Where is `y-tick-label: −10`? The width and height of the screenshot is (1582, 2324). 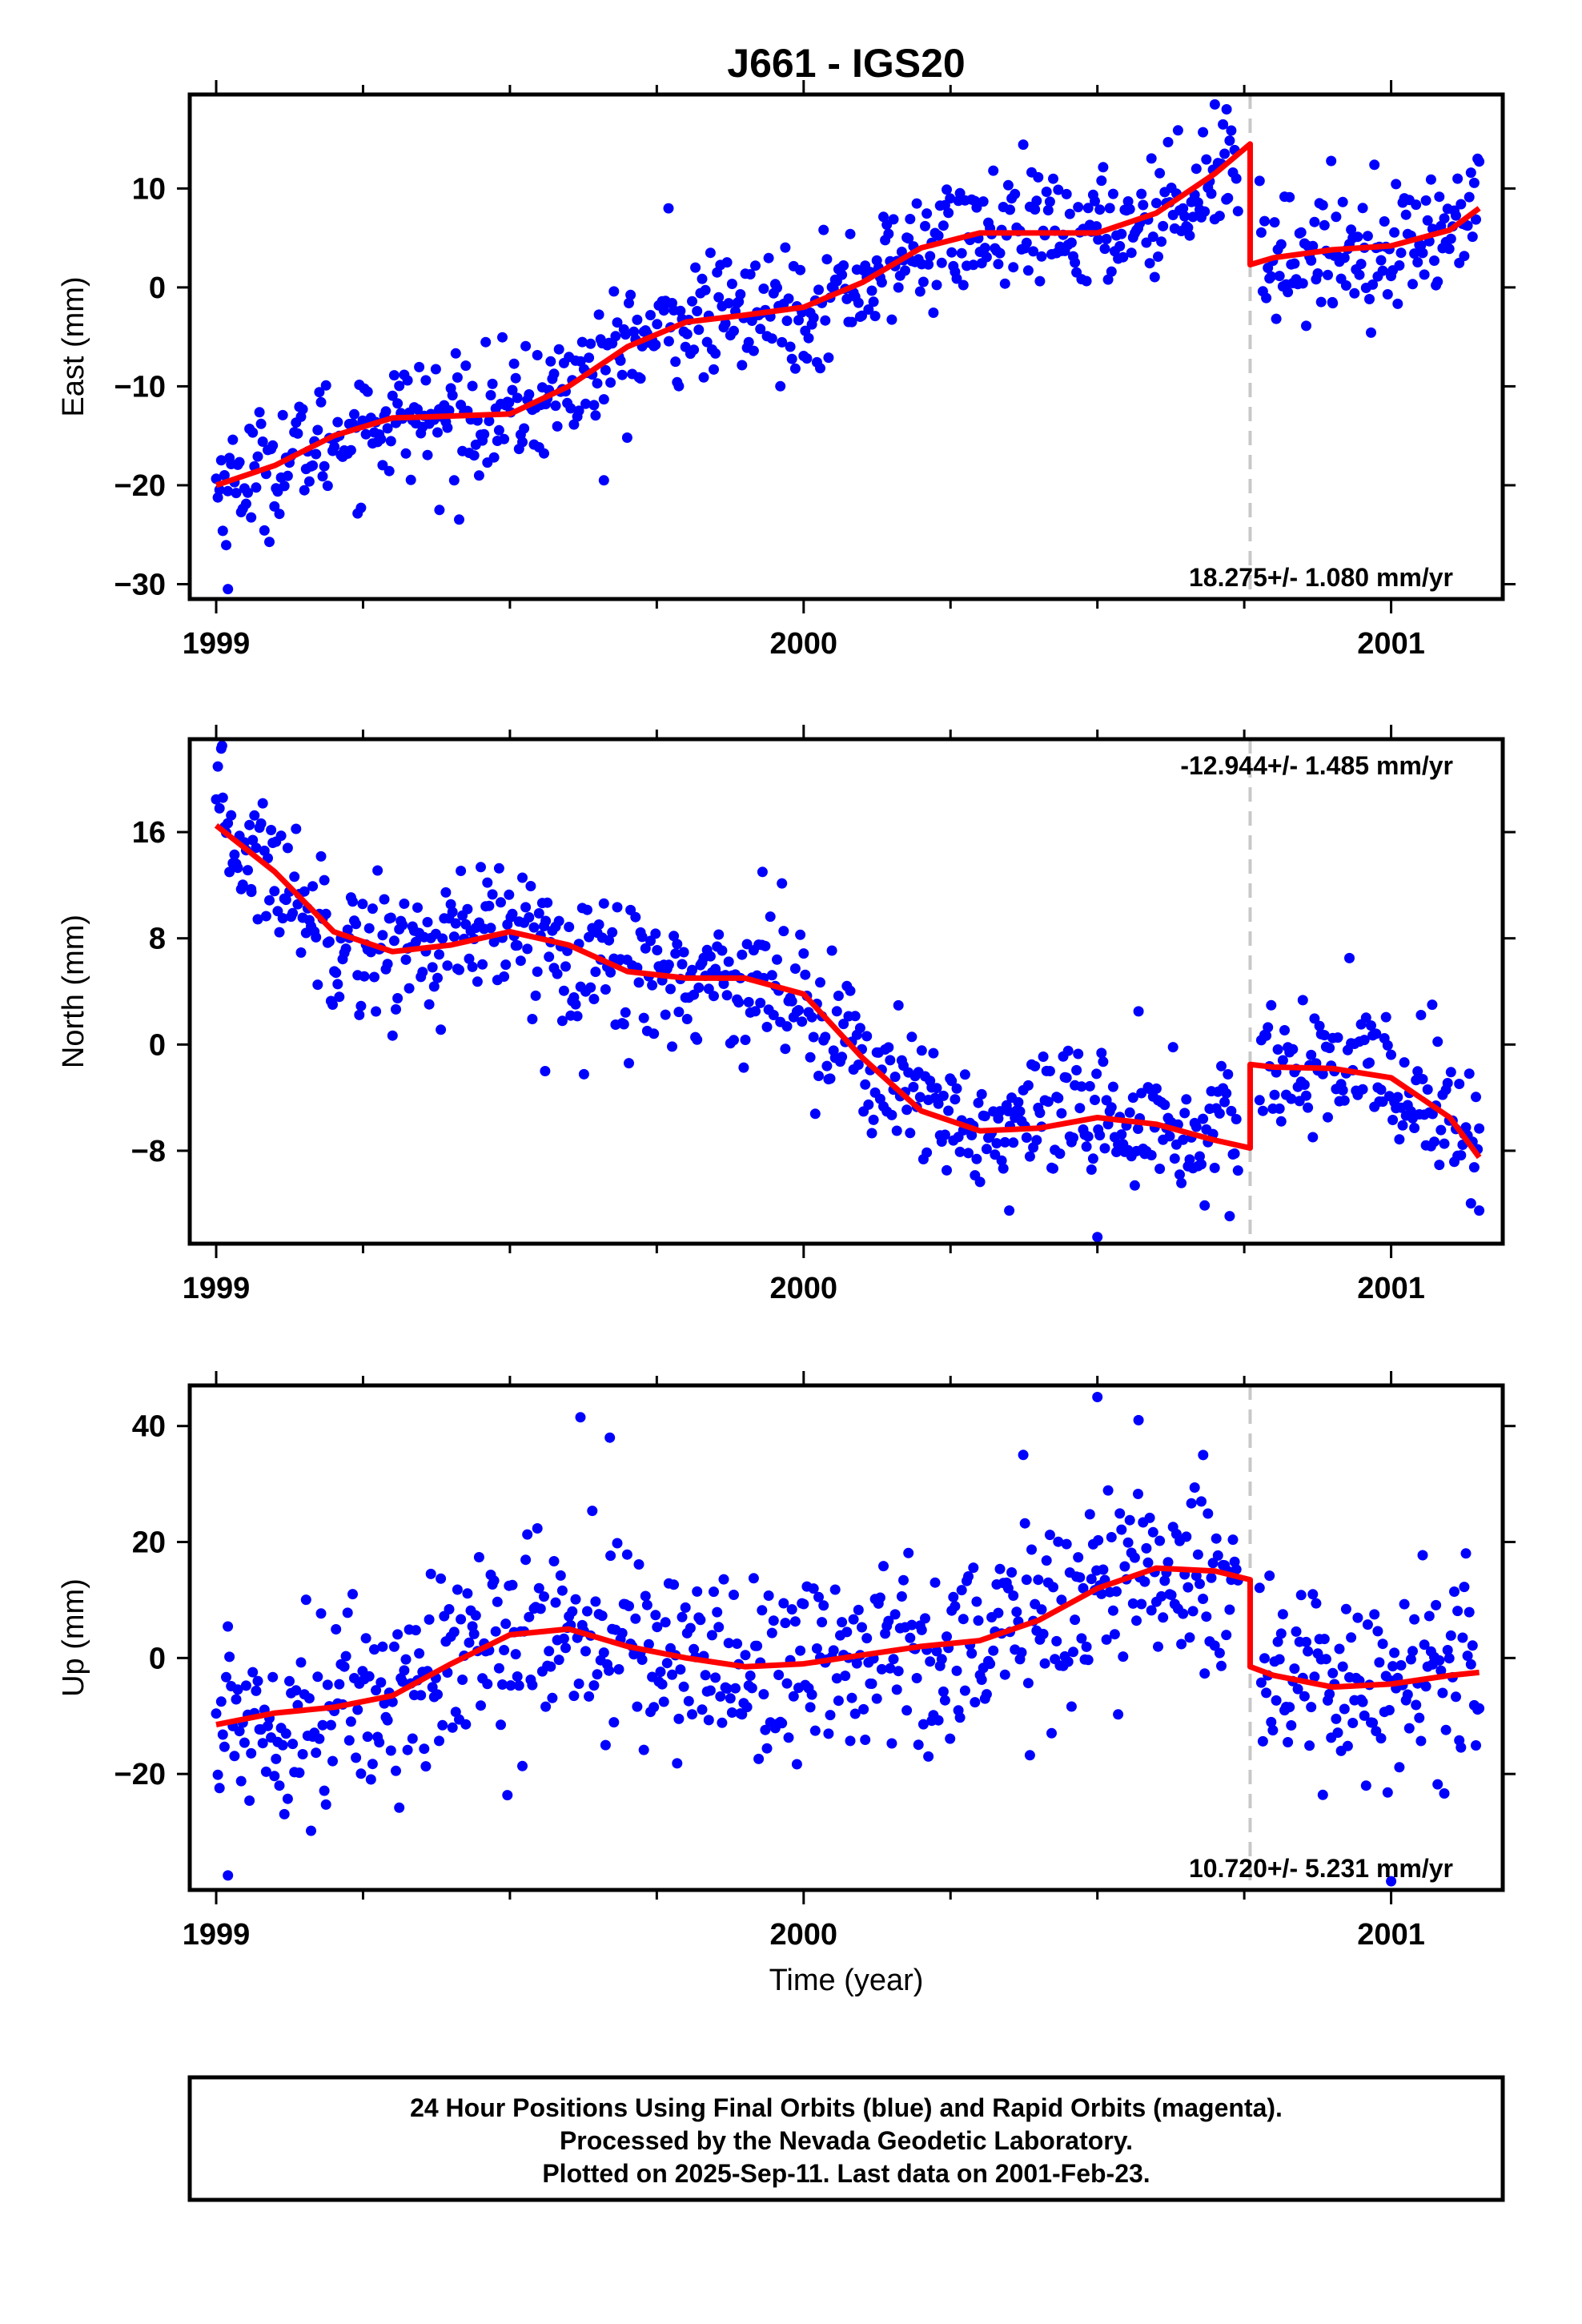 y-tick-label: −10 is located at coordinates (140, 387).